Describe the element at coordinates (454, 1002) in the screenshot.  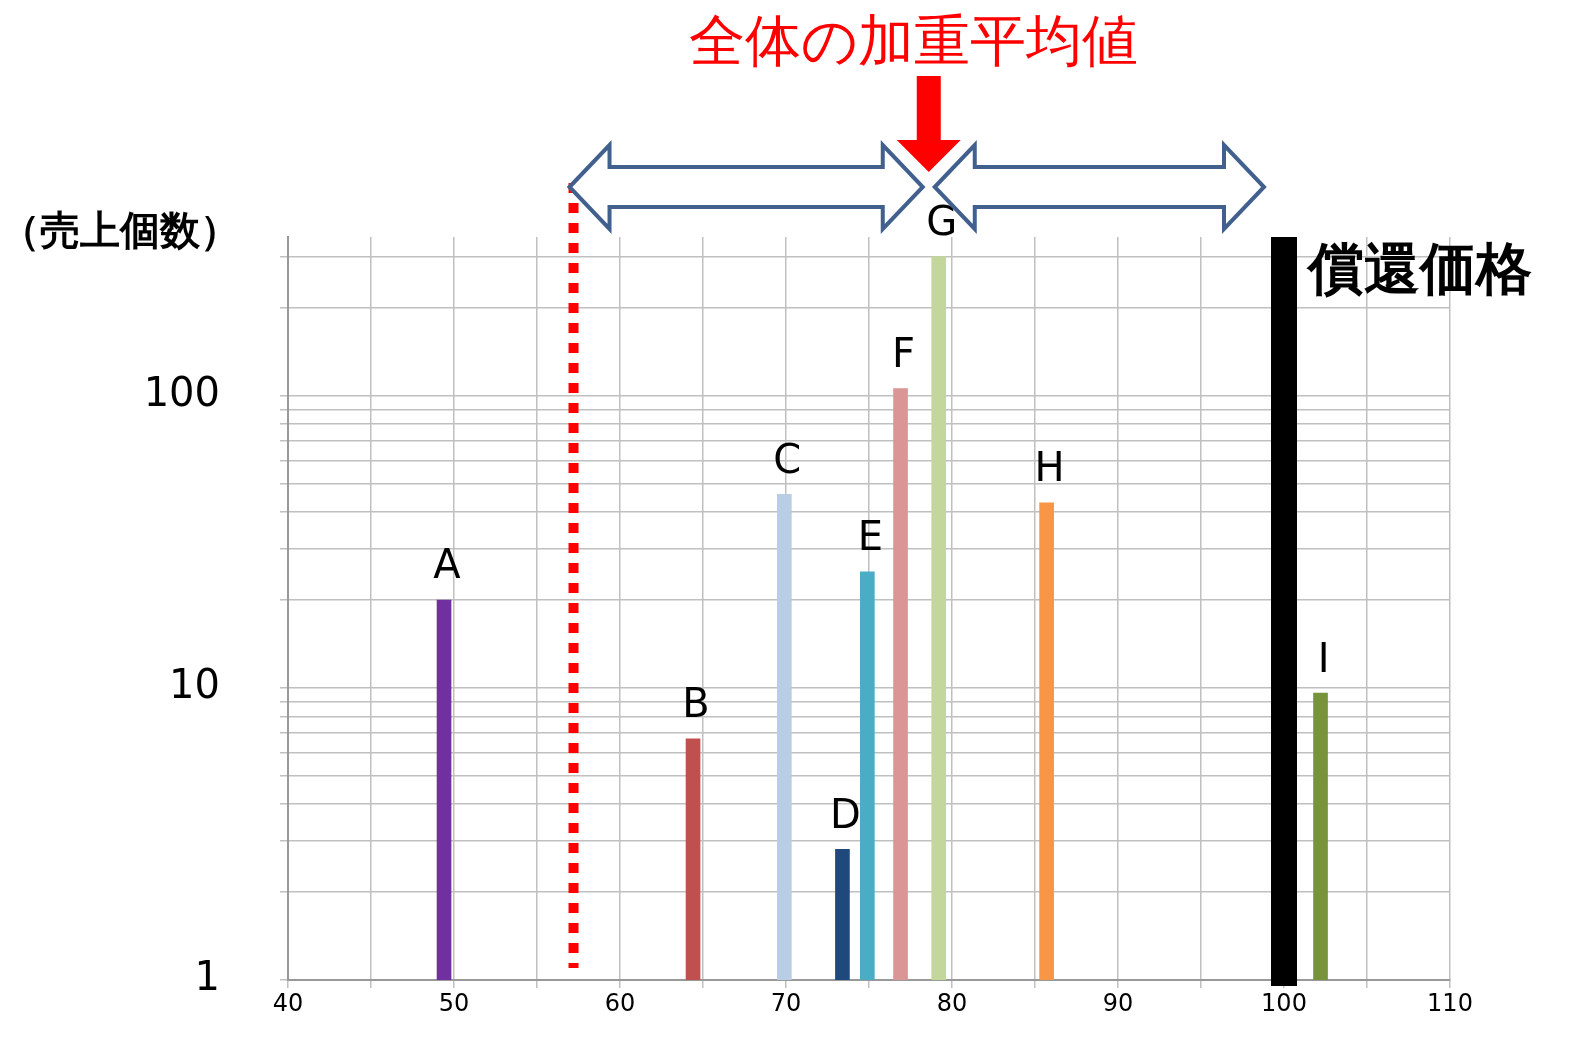
I see `x-tick-label: 50` at that location.